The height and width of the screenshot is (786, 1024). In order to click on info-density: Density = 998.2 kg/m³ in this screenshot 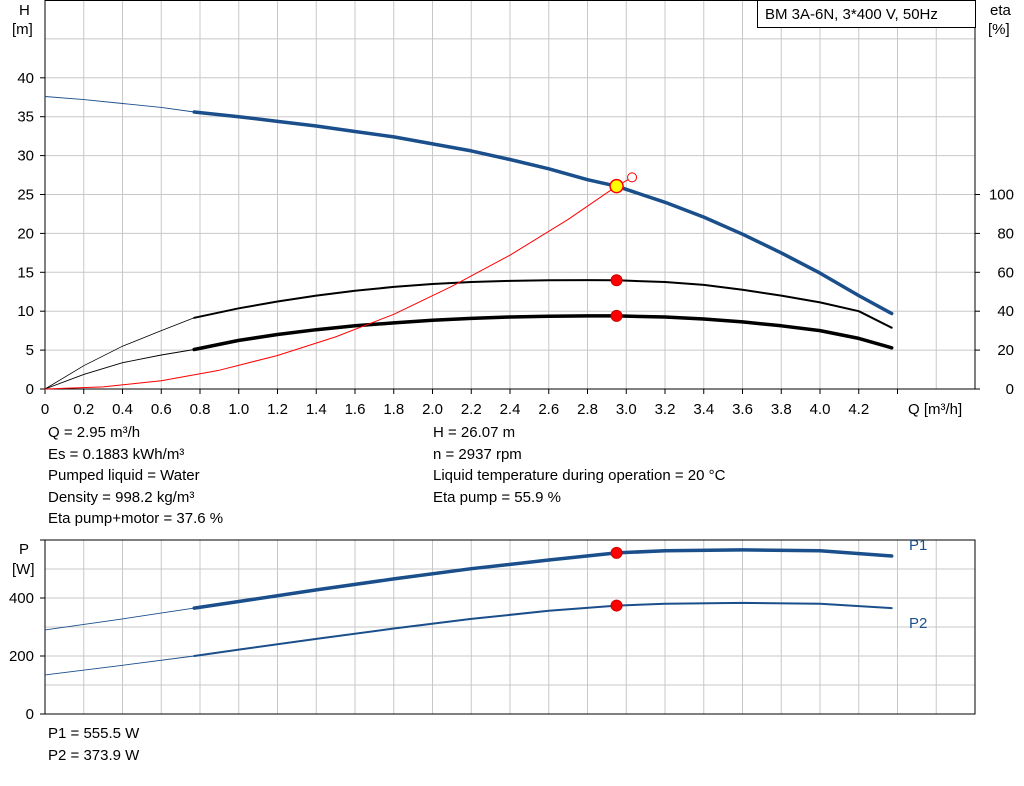, I will do `click(121, 497)`.